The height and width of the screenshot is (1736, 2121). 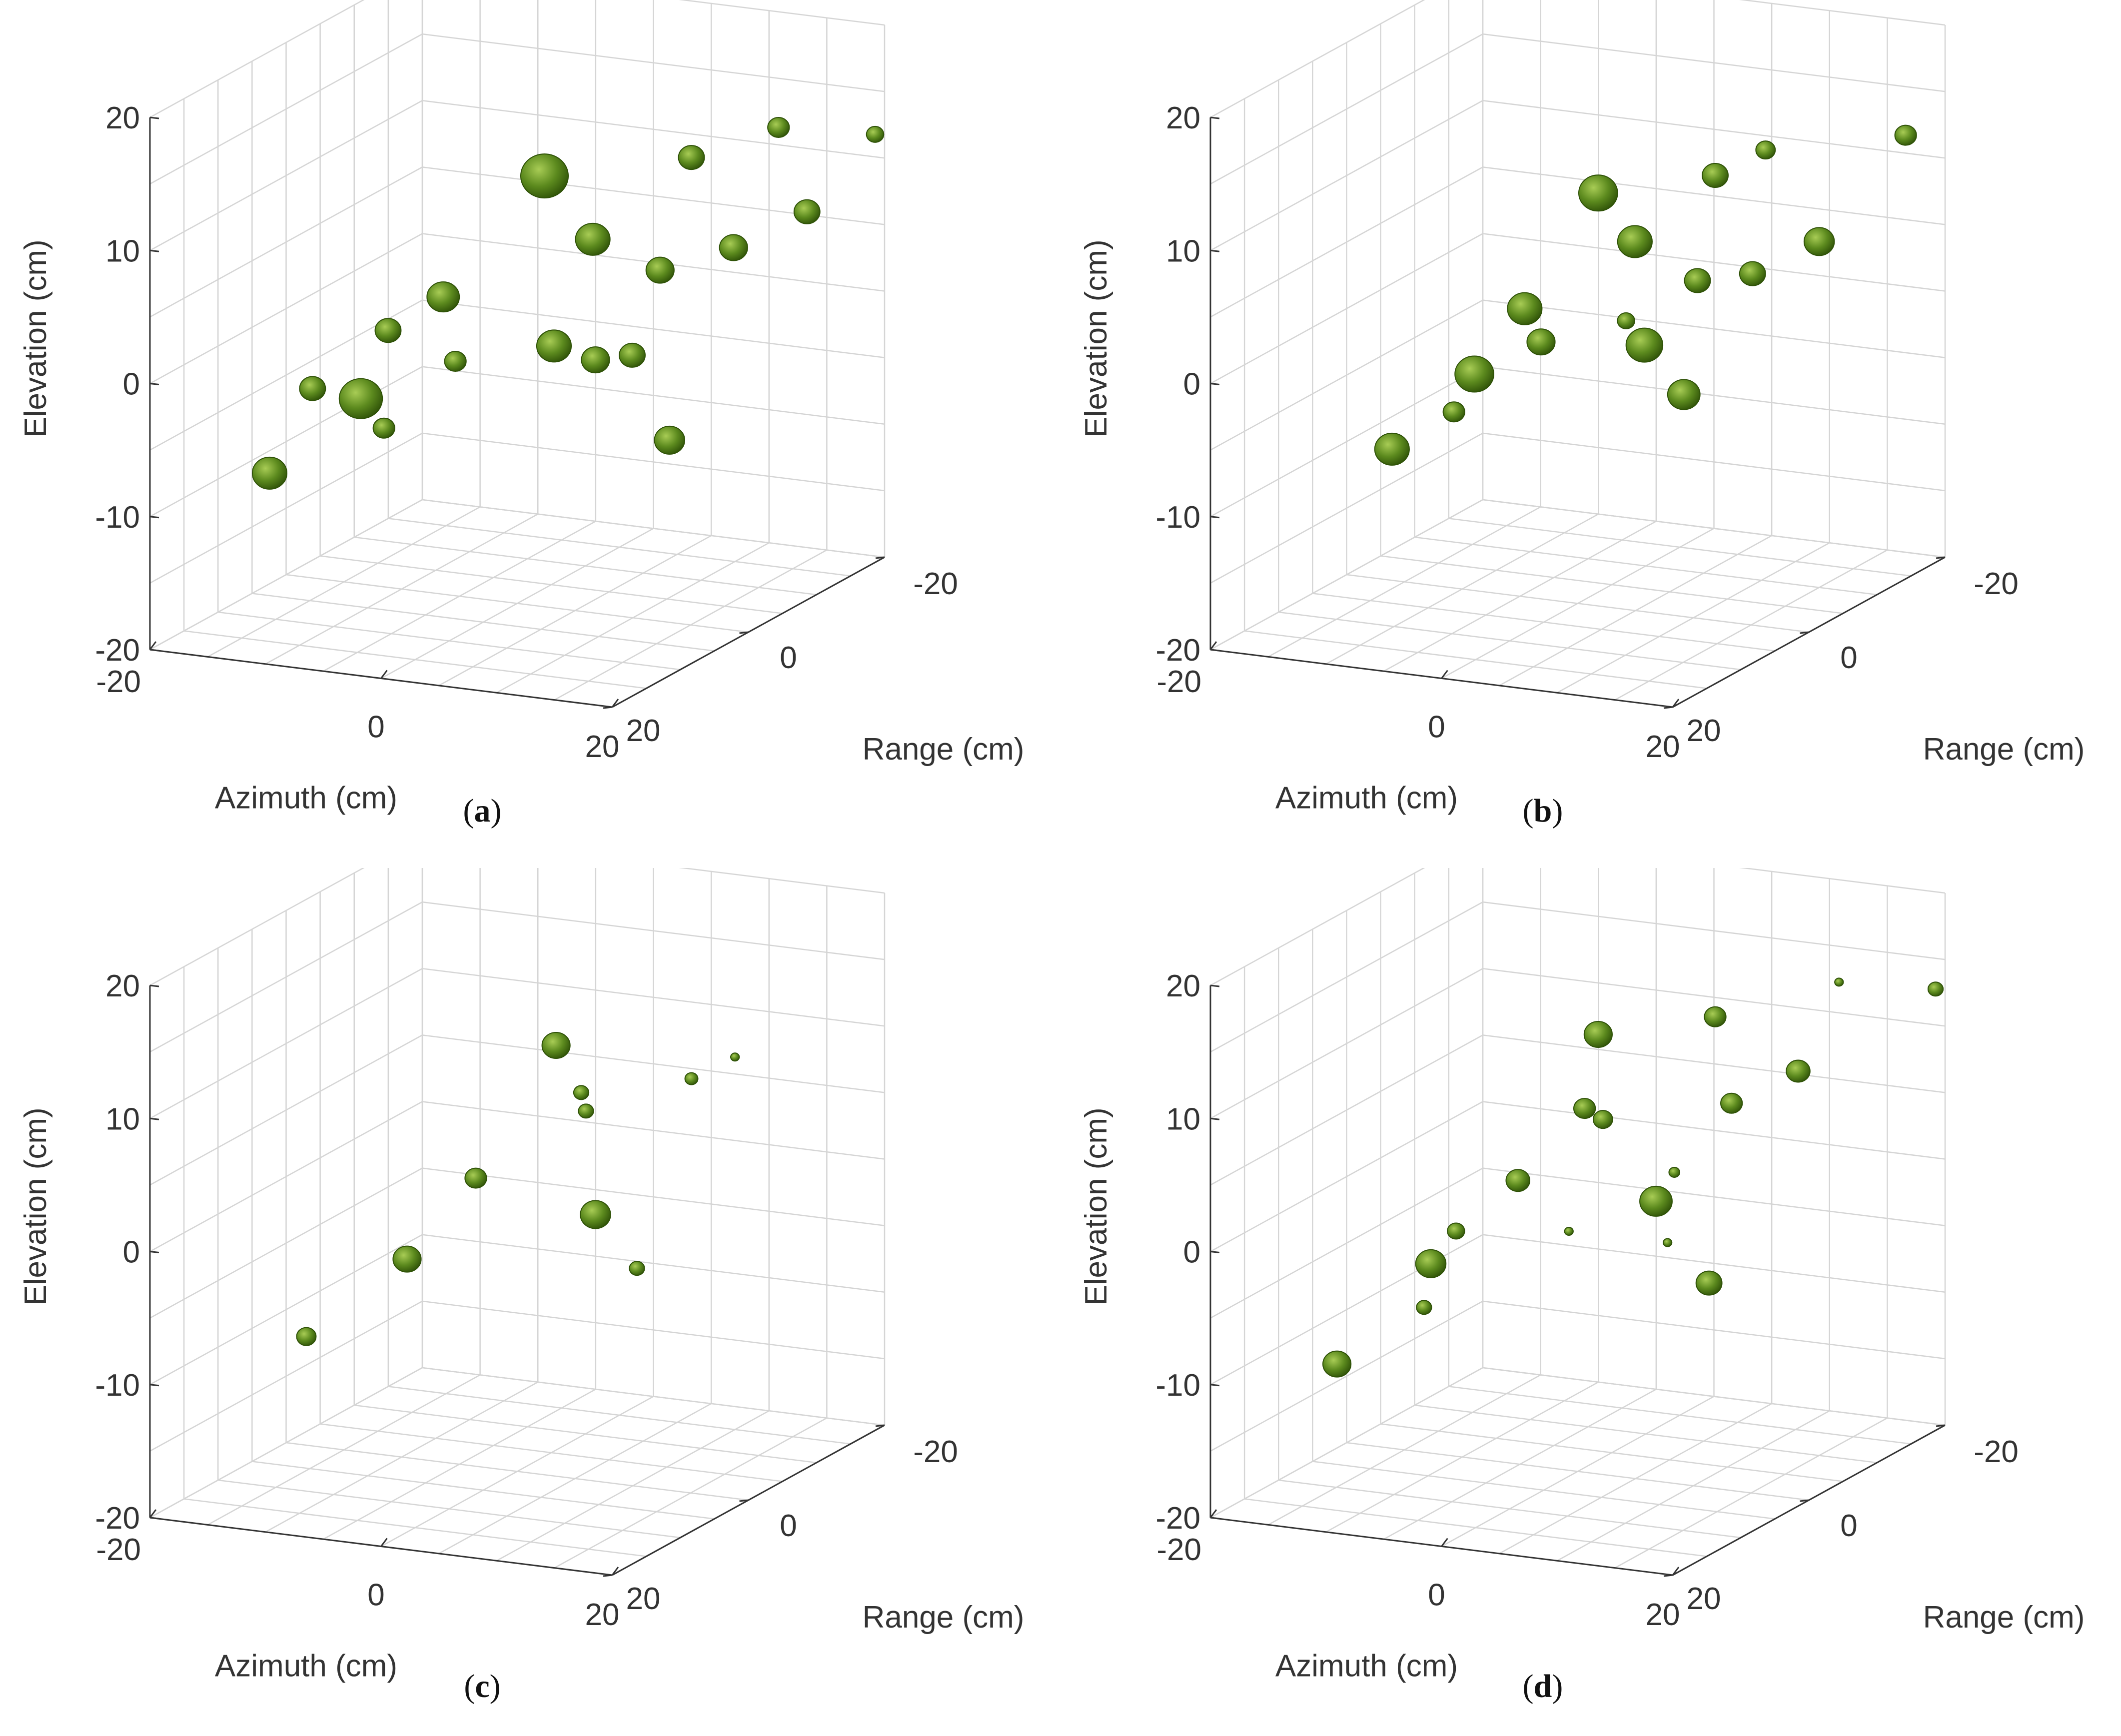 I want to click on elevation-tick-label: 0, so click(x=132, y=384).